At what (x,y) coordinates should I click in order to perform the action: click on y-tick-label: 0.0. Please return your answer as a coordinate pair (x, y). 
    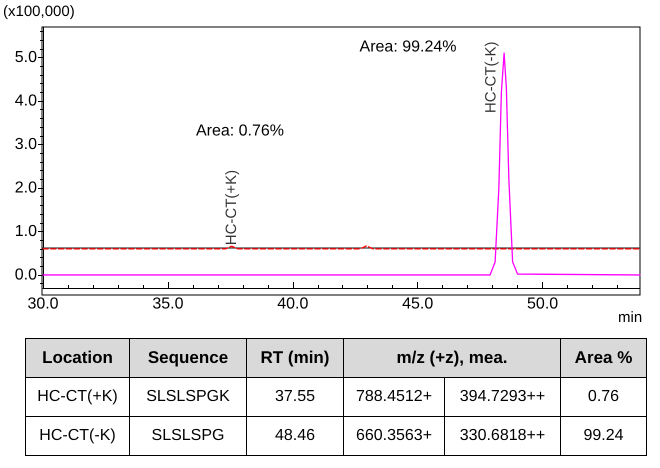
    Looking at the image, I should click on (26, 275).